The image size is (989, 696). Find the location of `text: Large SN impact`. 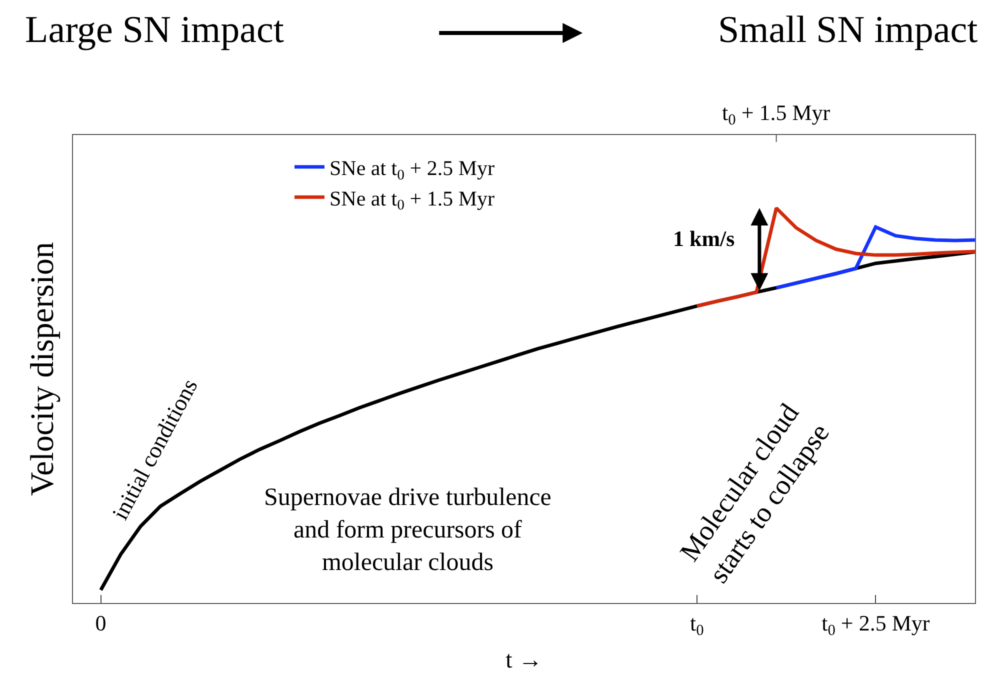

text: Large SN impact is located at coordinates (154, 30).